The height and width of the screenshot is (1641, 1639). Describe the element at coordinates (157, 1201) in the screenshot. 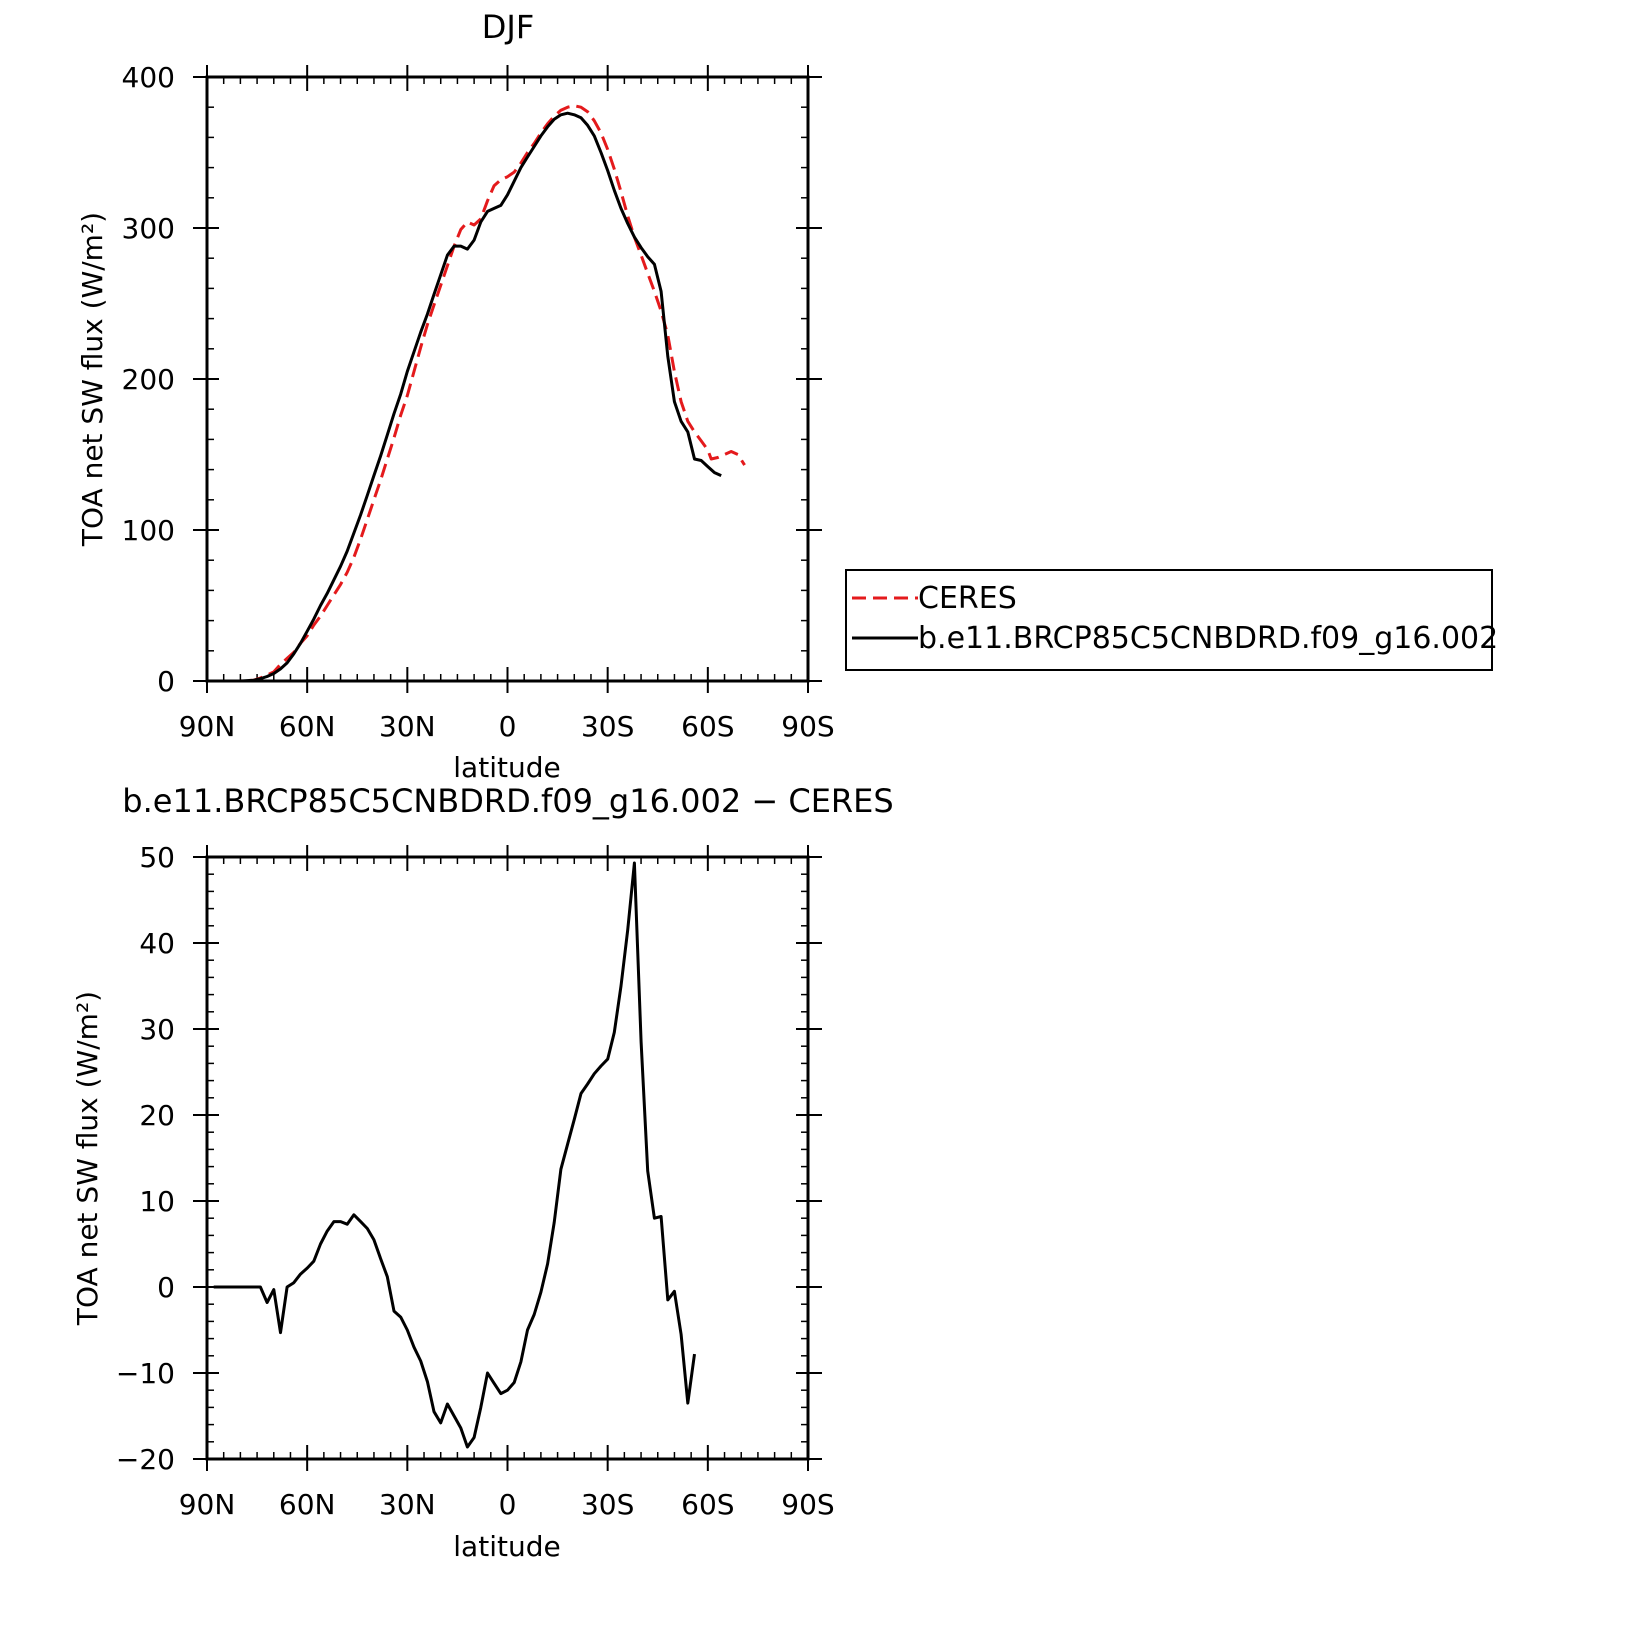

I see `y-tick-label: 10` at that location.